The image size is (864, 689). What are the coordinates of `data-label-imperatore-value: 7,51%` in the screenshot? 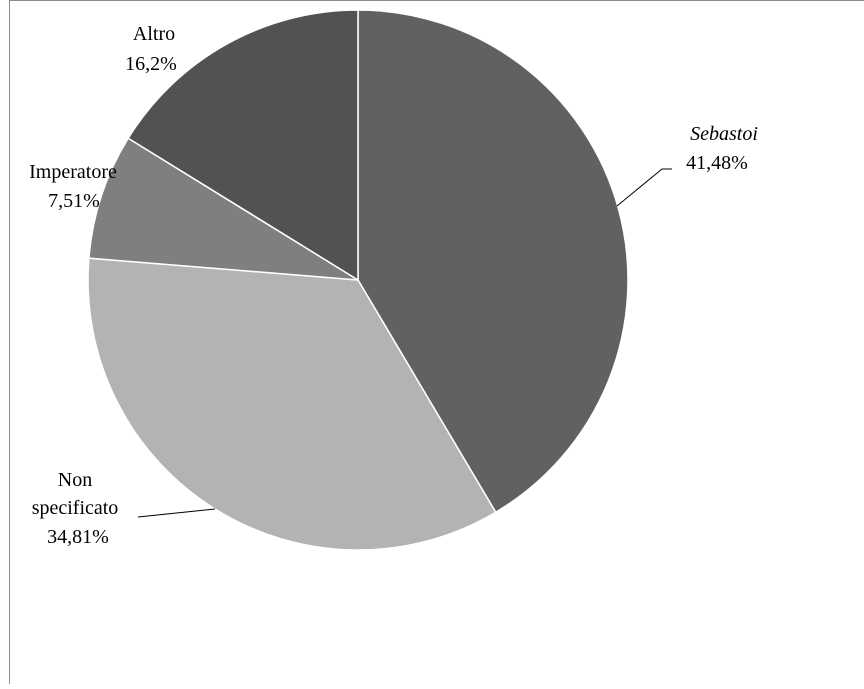 It's located at (74, 201).